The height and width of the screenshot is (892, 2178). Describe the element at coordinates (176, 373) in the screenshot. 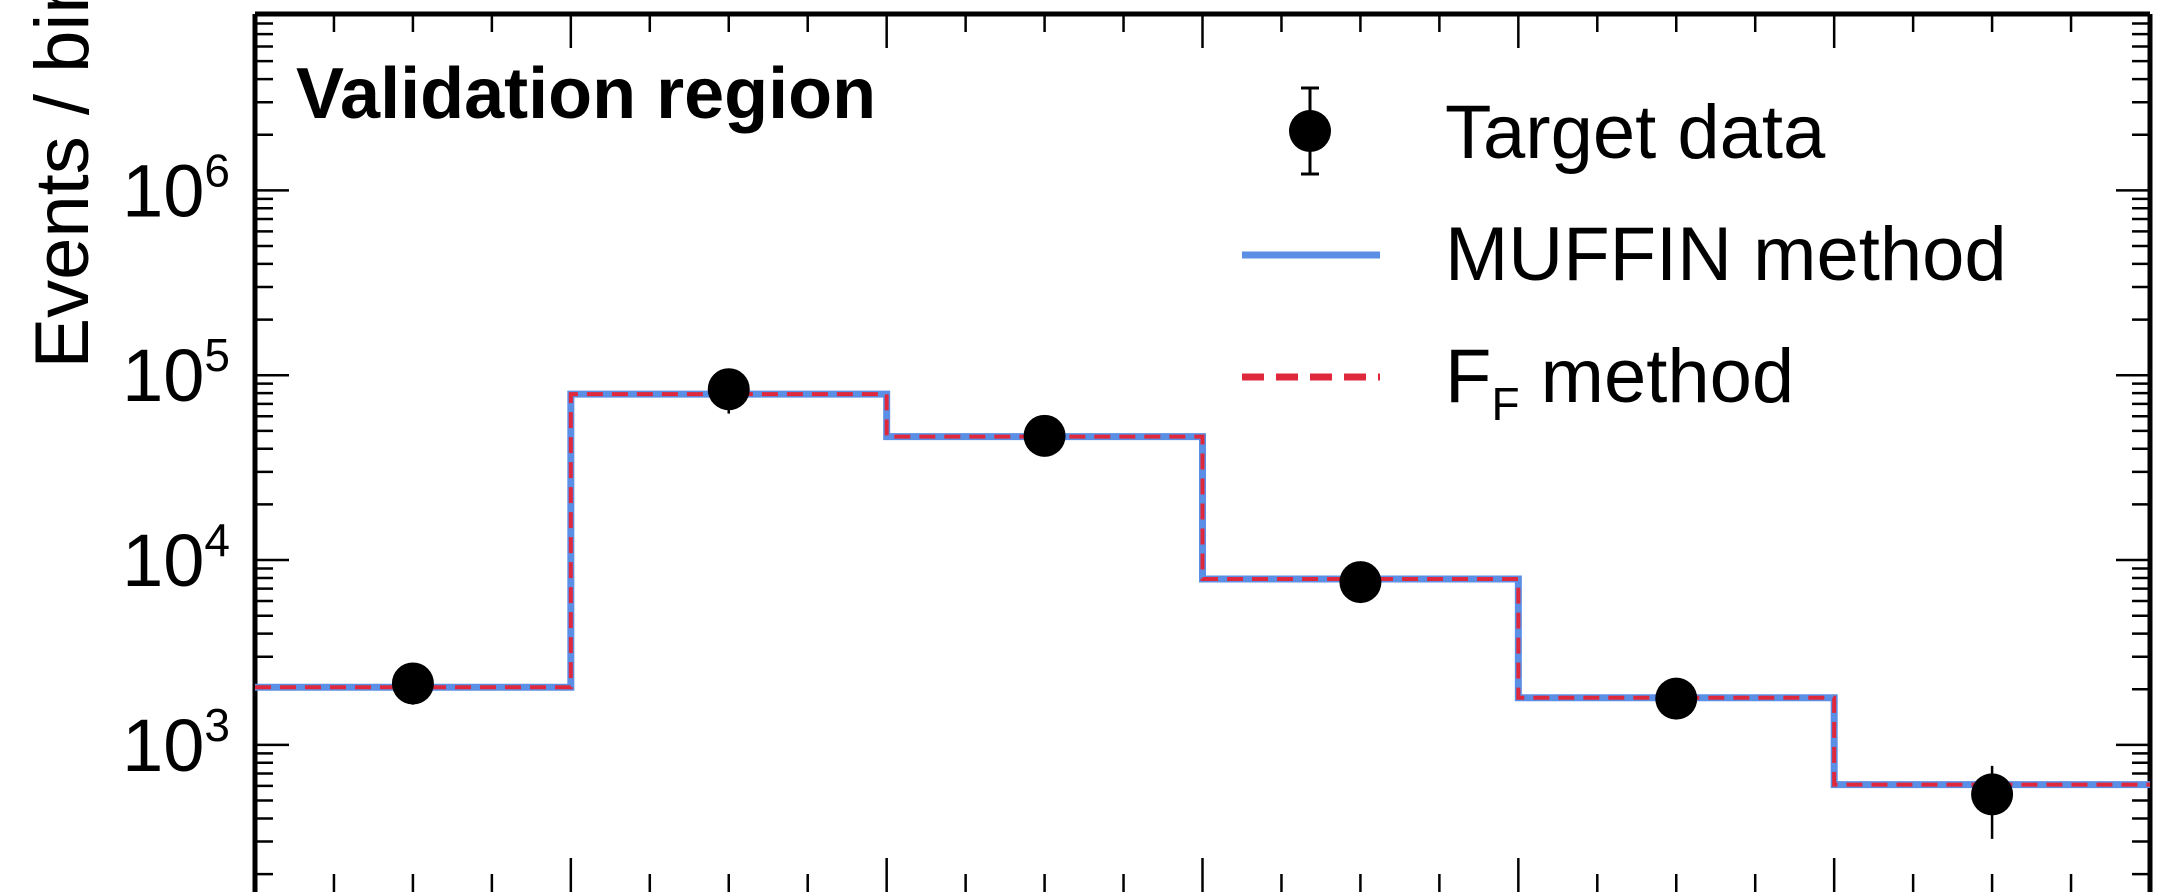

I see `y-tick-label: 10⁵` at that location.